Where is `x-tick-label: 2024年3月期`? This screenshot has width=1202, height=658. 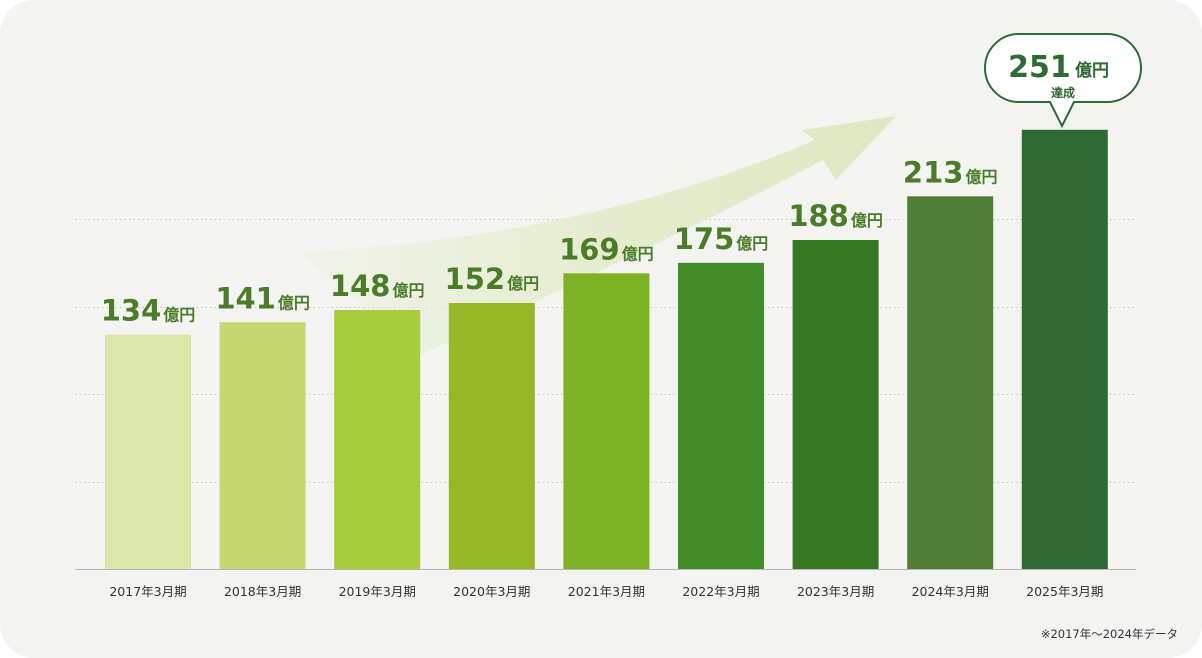 x-tick-label: 2024年3月期 is located at coordinates (950, 591).